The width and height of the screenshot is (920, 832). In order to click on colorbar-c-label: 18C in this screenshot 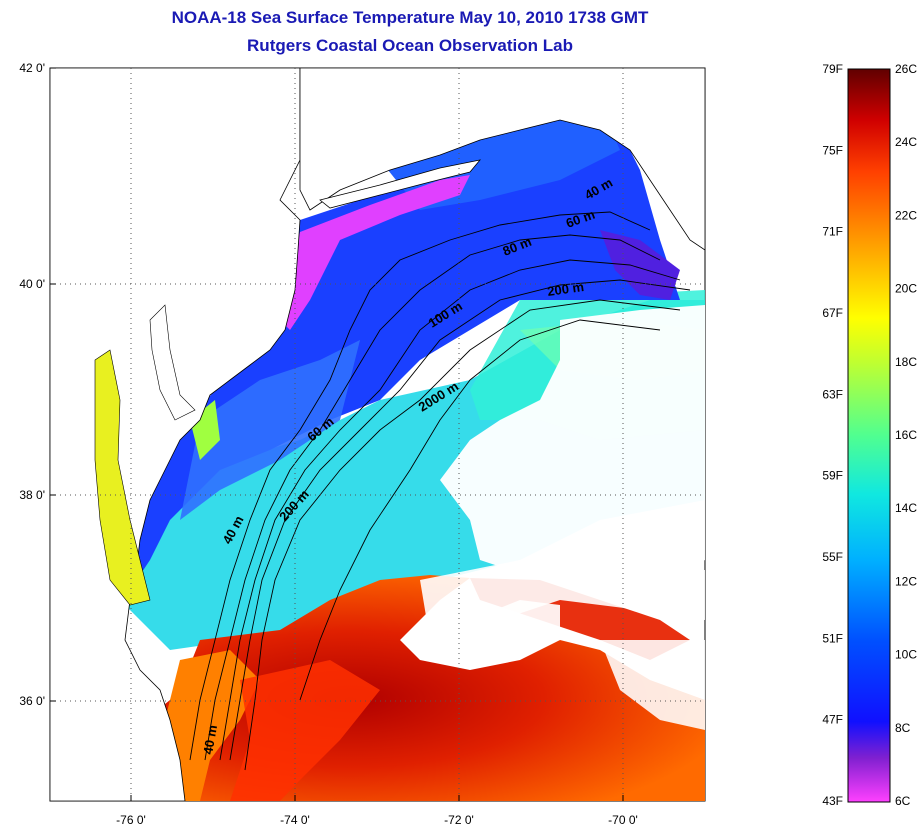, I will do `click(906, 362)`.